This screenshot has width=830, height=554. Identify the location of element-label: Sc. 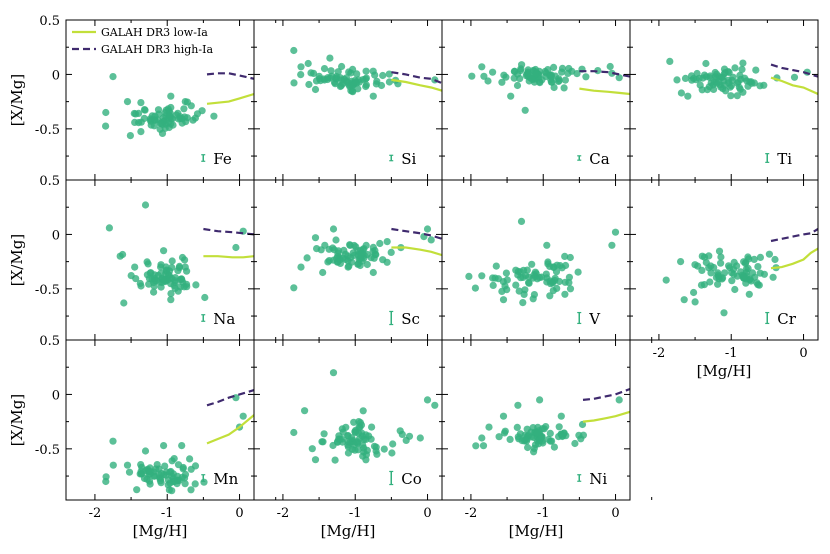
(410, 319).